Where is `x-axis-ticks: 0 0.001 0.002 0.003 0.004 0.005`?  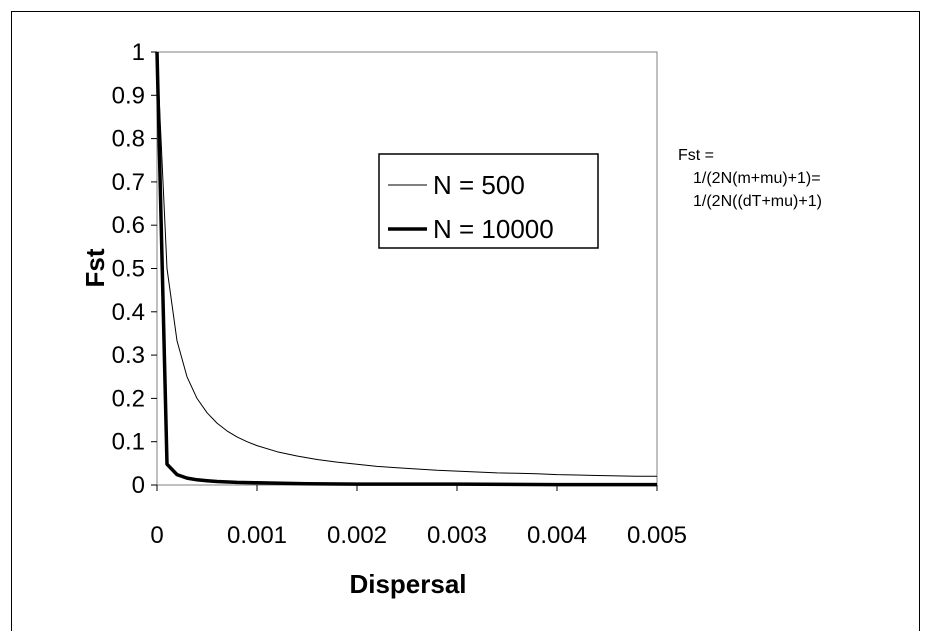 x-axis-ticks: 0 0.001 0.002 0.003 0.004 0.005 is located at coordinates (418, 517).